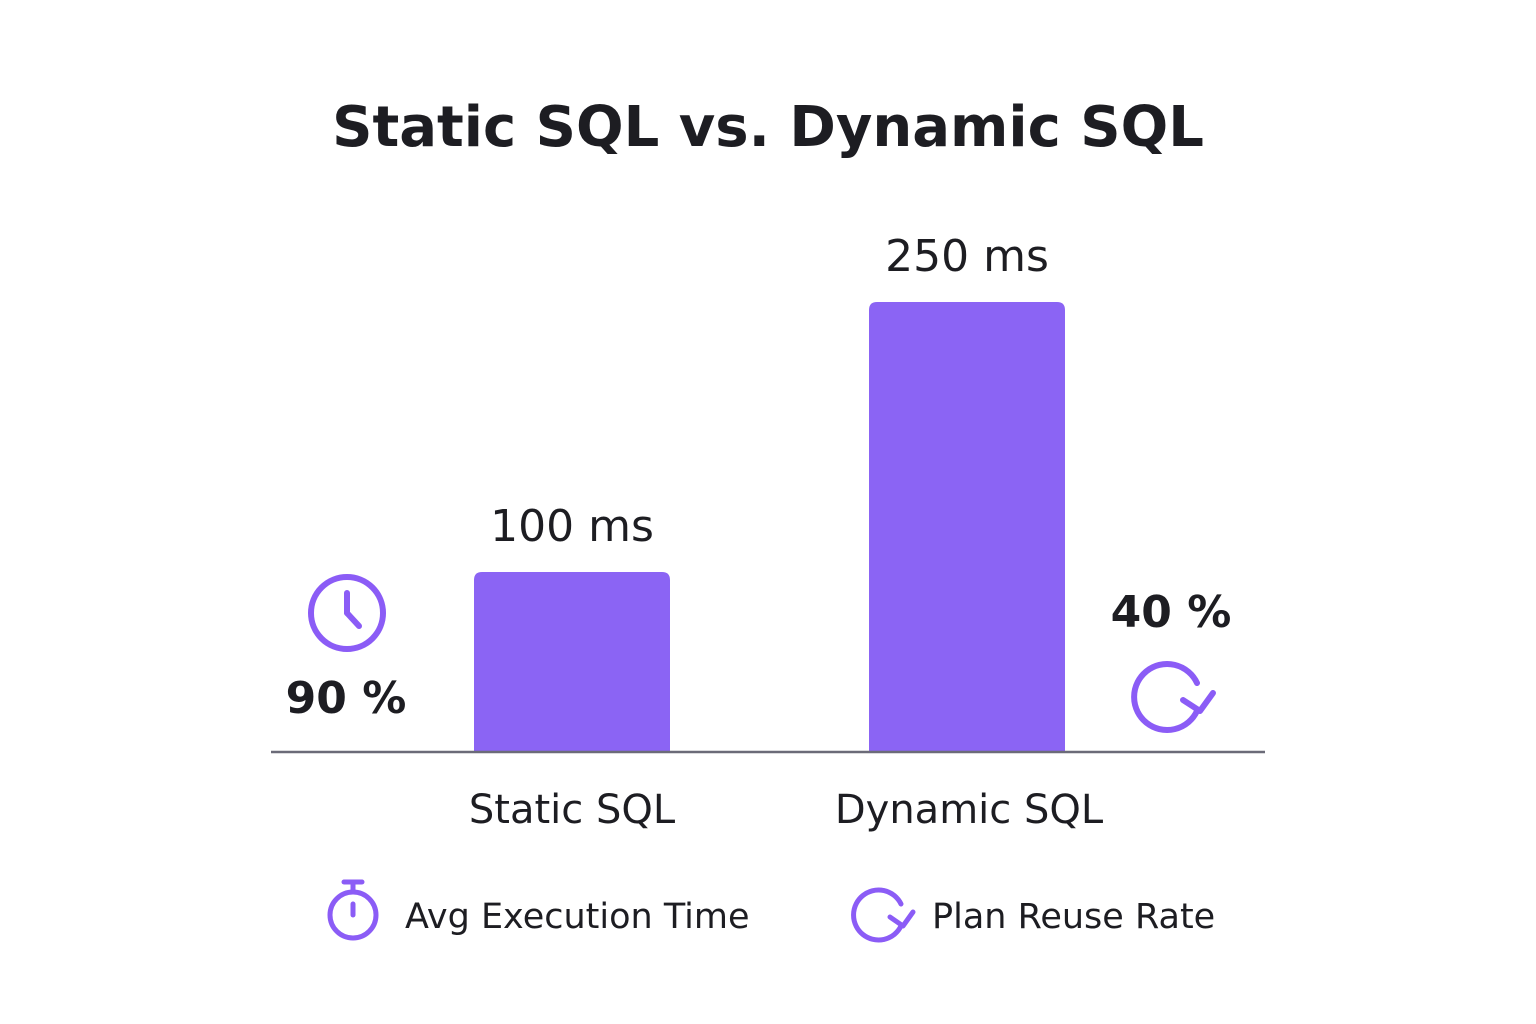 The height and width of the screenshot is (1024, 1536). What do you see at coordinates (969, 810) in the screenshot?
I see `category-label-dynamic-sql: Dynamic SQL` at bounding box center [969, 810].